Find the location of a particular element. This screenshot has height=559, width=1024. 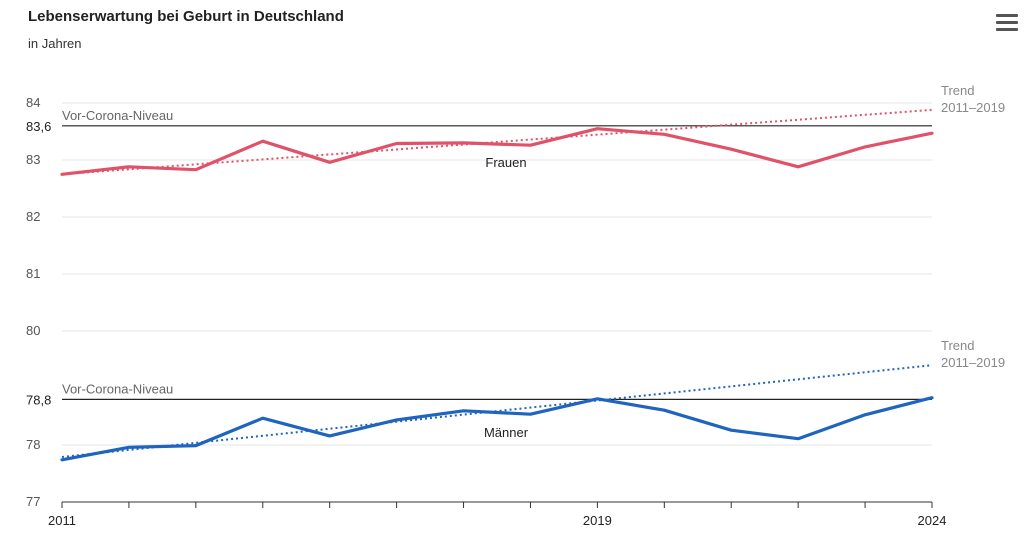

x-tick-label: 2019 is located at coordinates (597, 520).